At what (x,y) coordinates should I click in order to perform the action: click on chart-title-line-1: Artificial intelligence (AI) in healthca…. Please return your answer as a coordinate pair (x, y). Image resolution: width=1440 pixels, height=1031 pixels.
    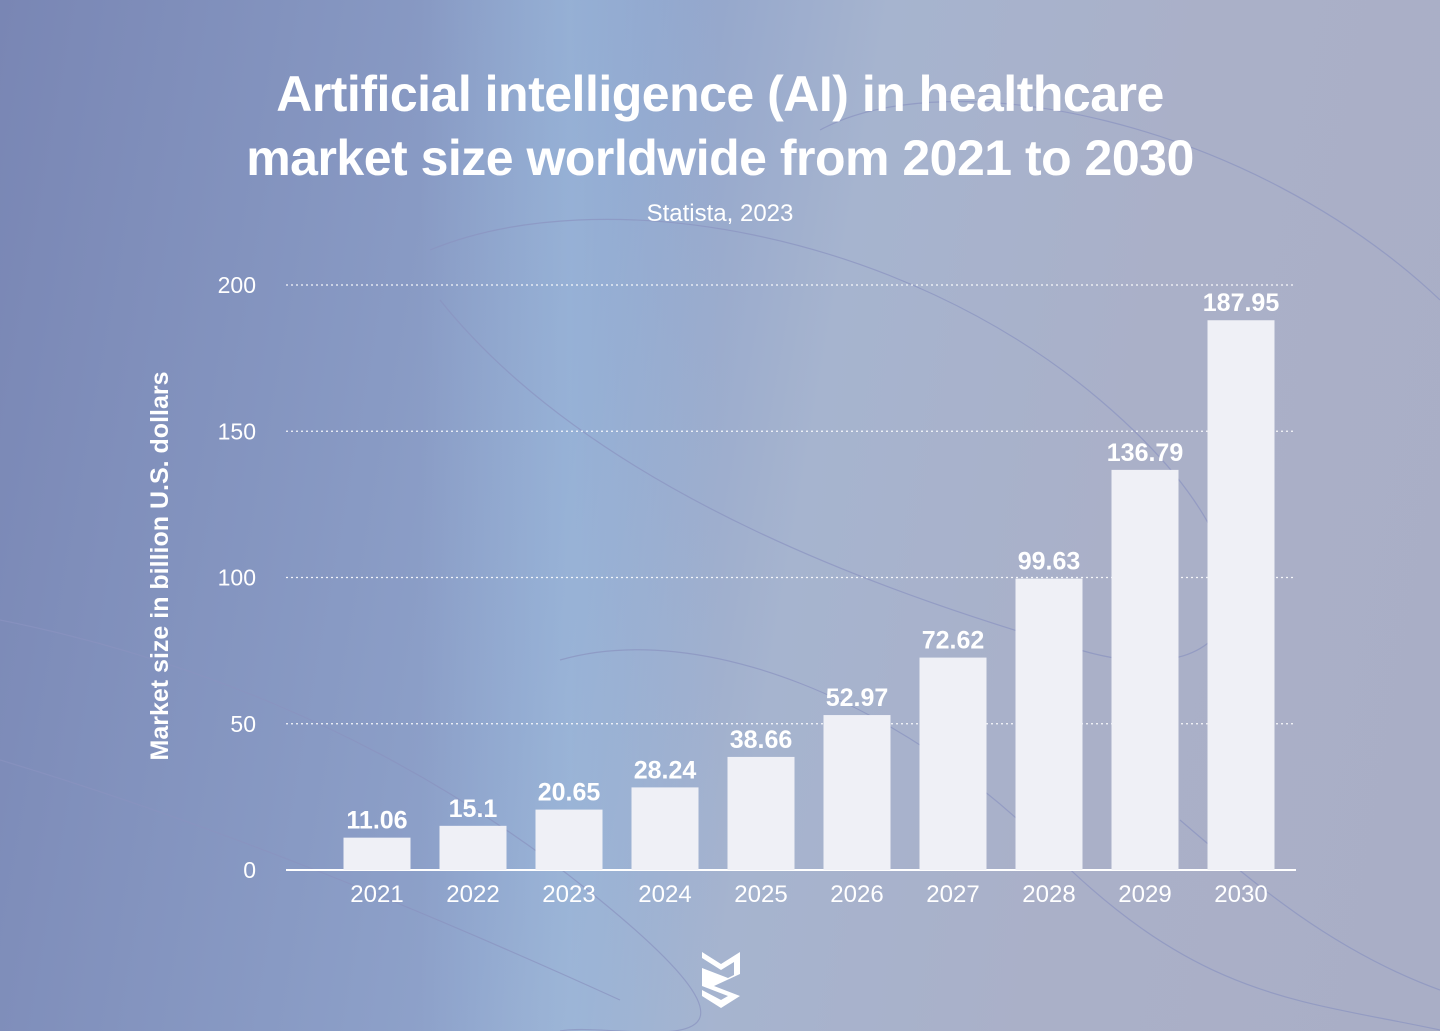
    Looking at the image, I should click on (720, 94).